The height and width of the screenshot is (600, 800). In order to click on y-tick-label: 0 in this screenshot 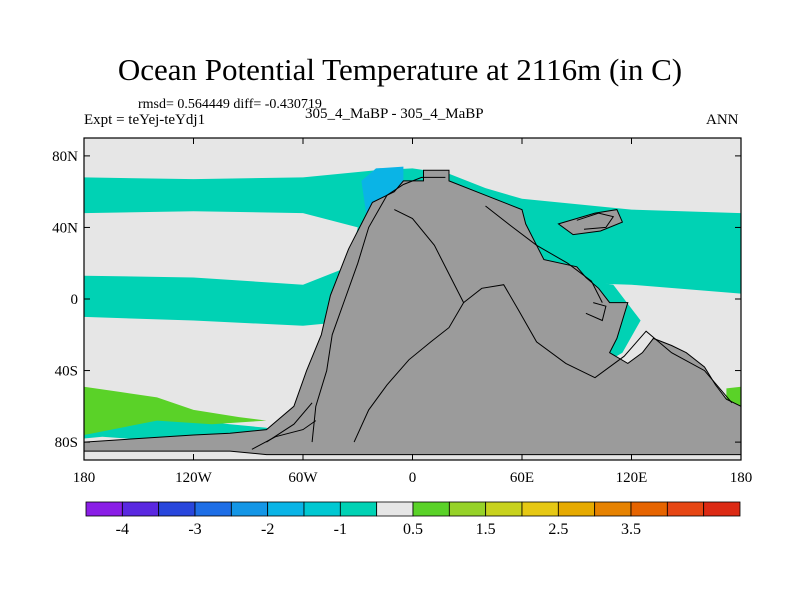, I will do `click(75, 300)`.